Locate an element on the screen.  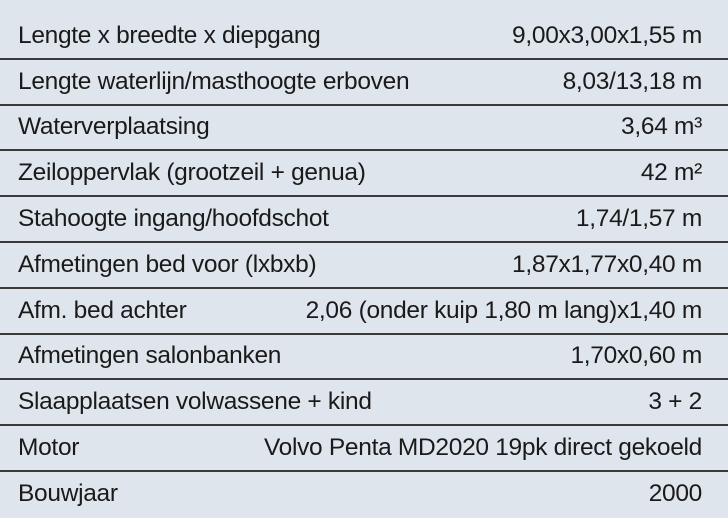
spec-row: Slaapplaatsen volwassene + kind 3 + 2 is located at coordinates (364, 403).